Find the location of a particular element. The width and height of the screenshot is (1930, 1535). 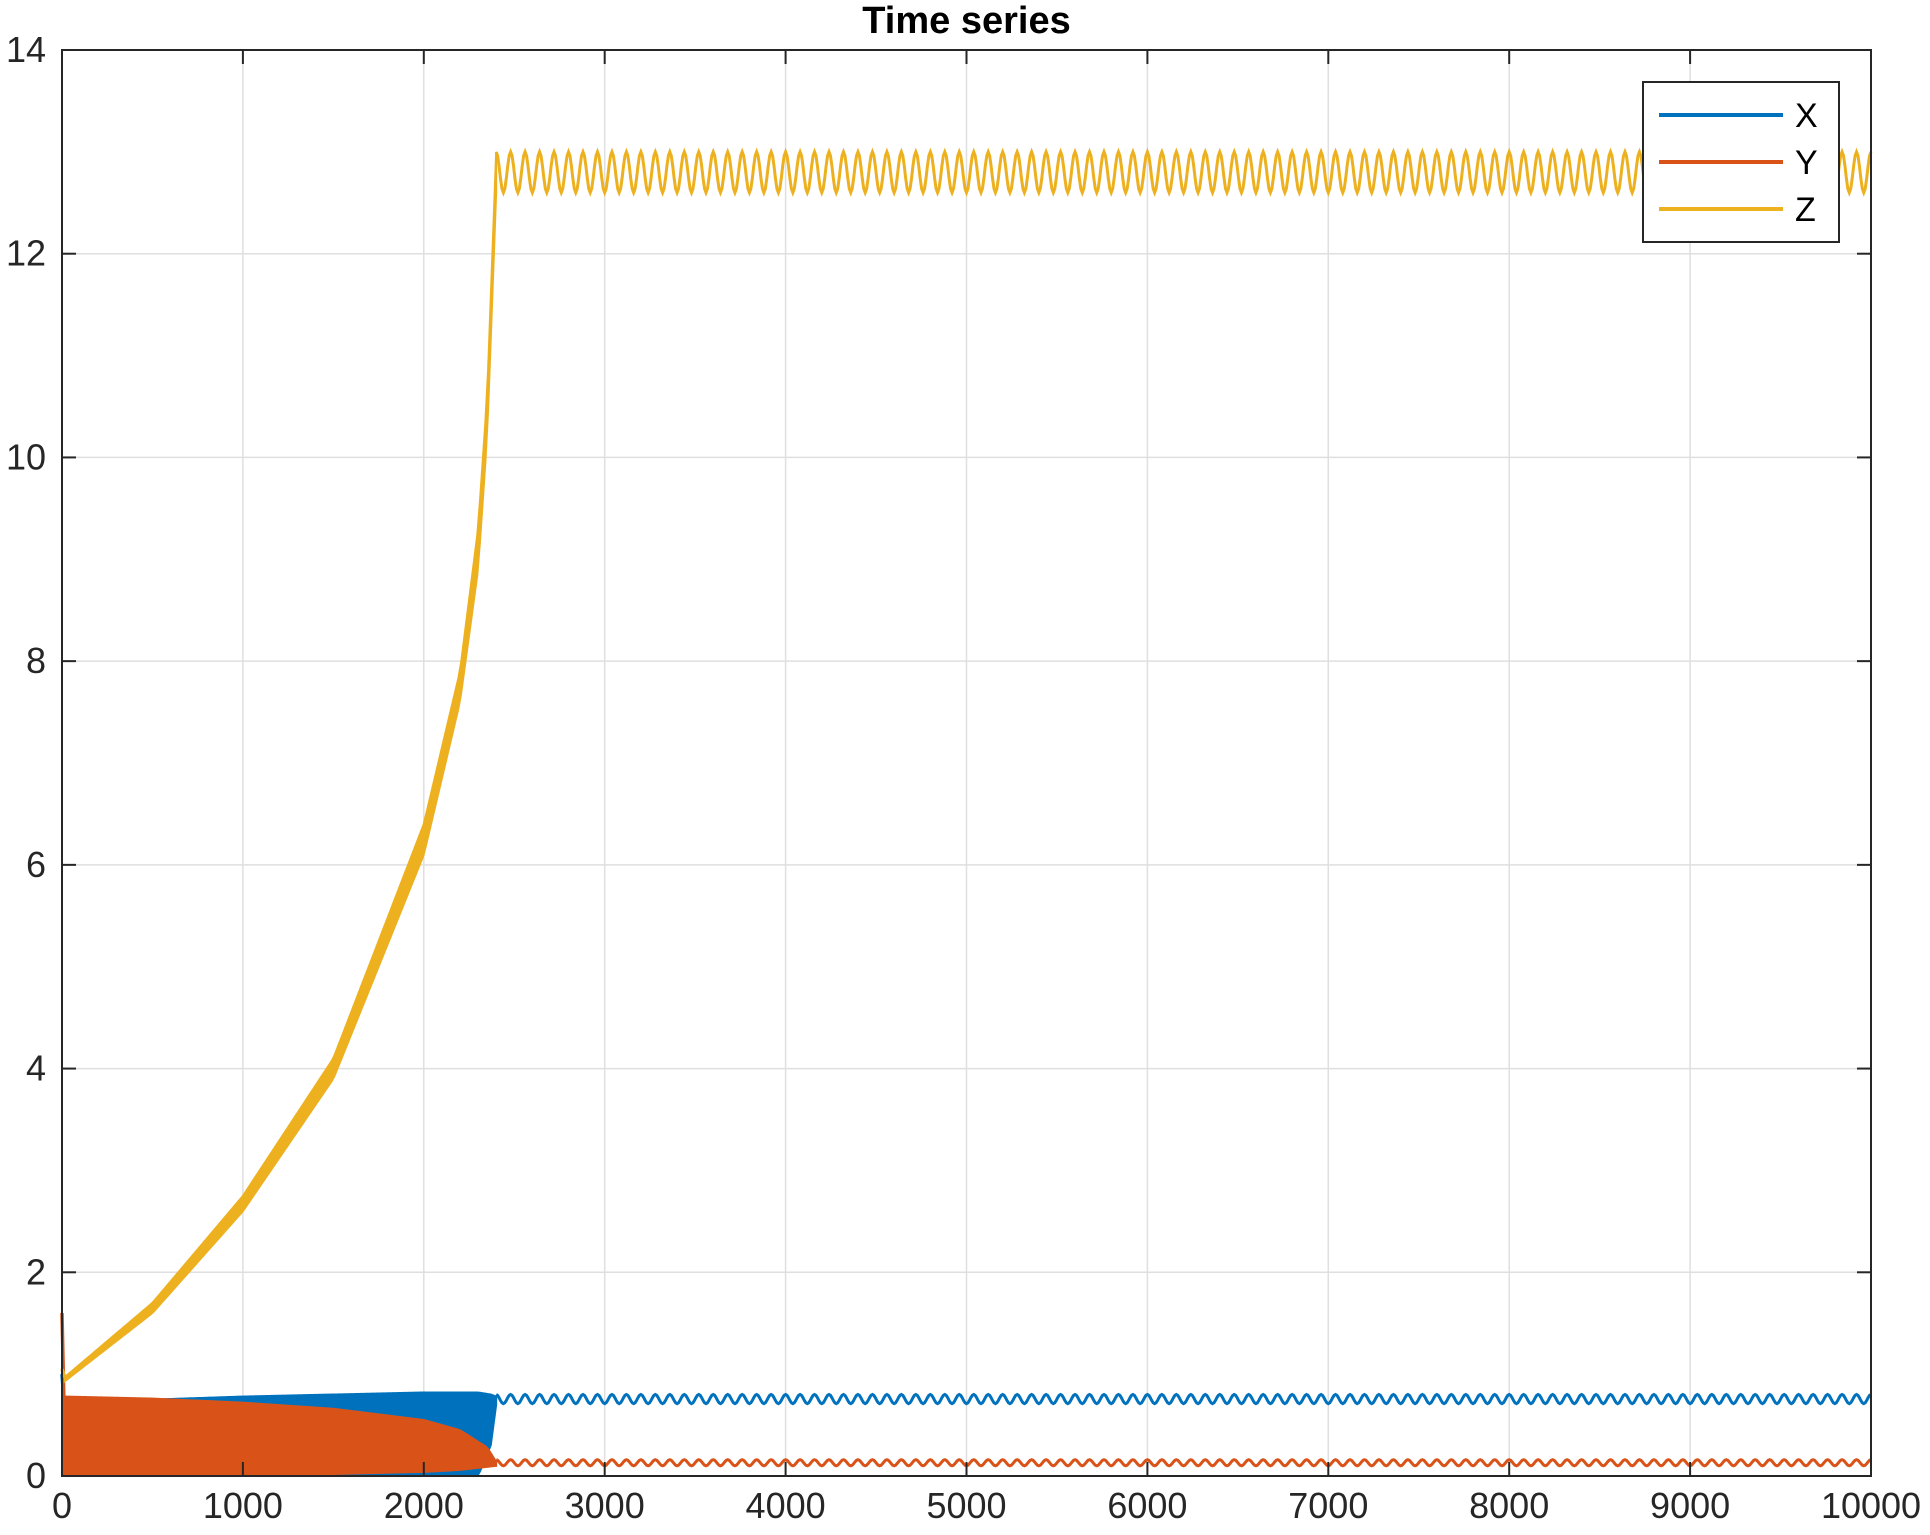

x-tick-label: 1000 is located at coordinates (243, 1505).